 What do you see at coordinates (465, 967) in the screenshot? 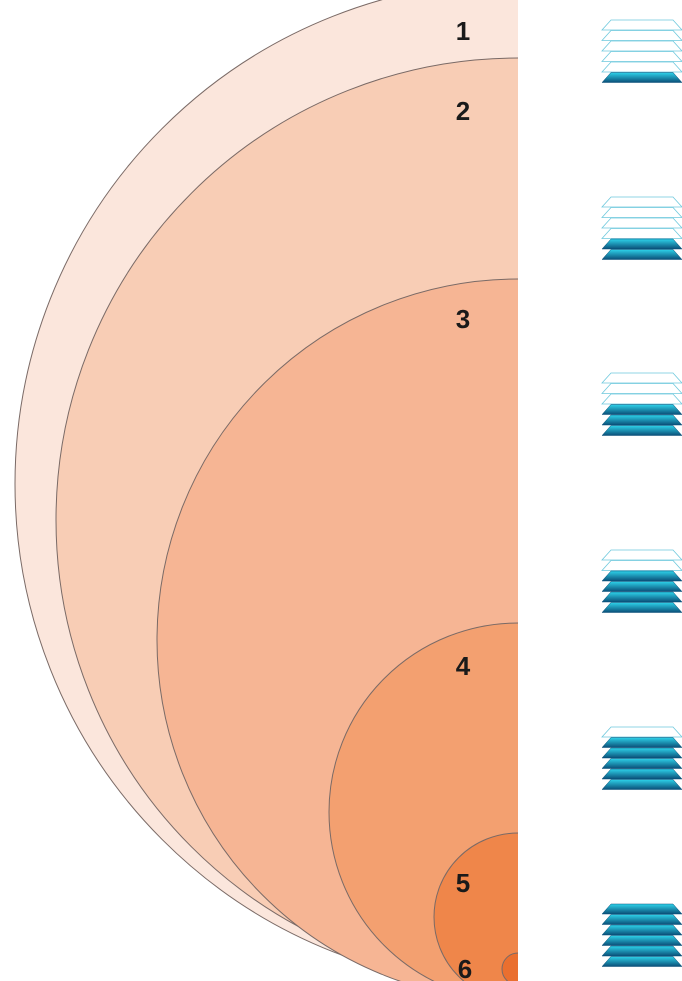
I see `level-6-label: 6` at bounding box center [465, 967].